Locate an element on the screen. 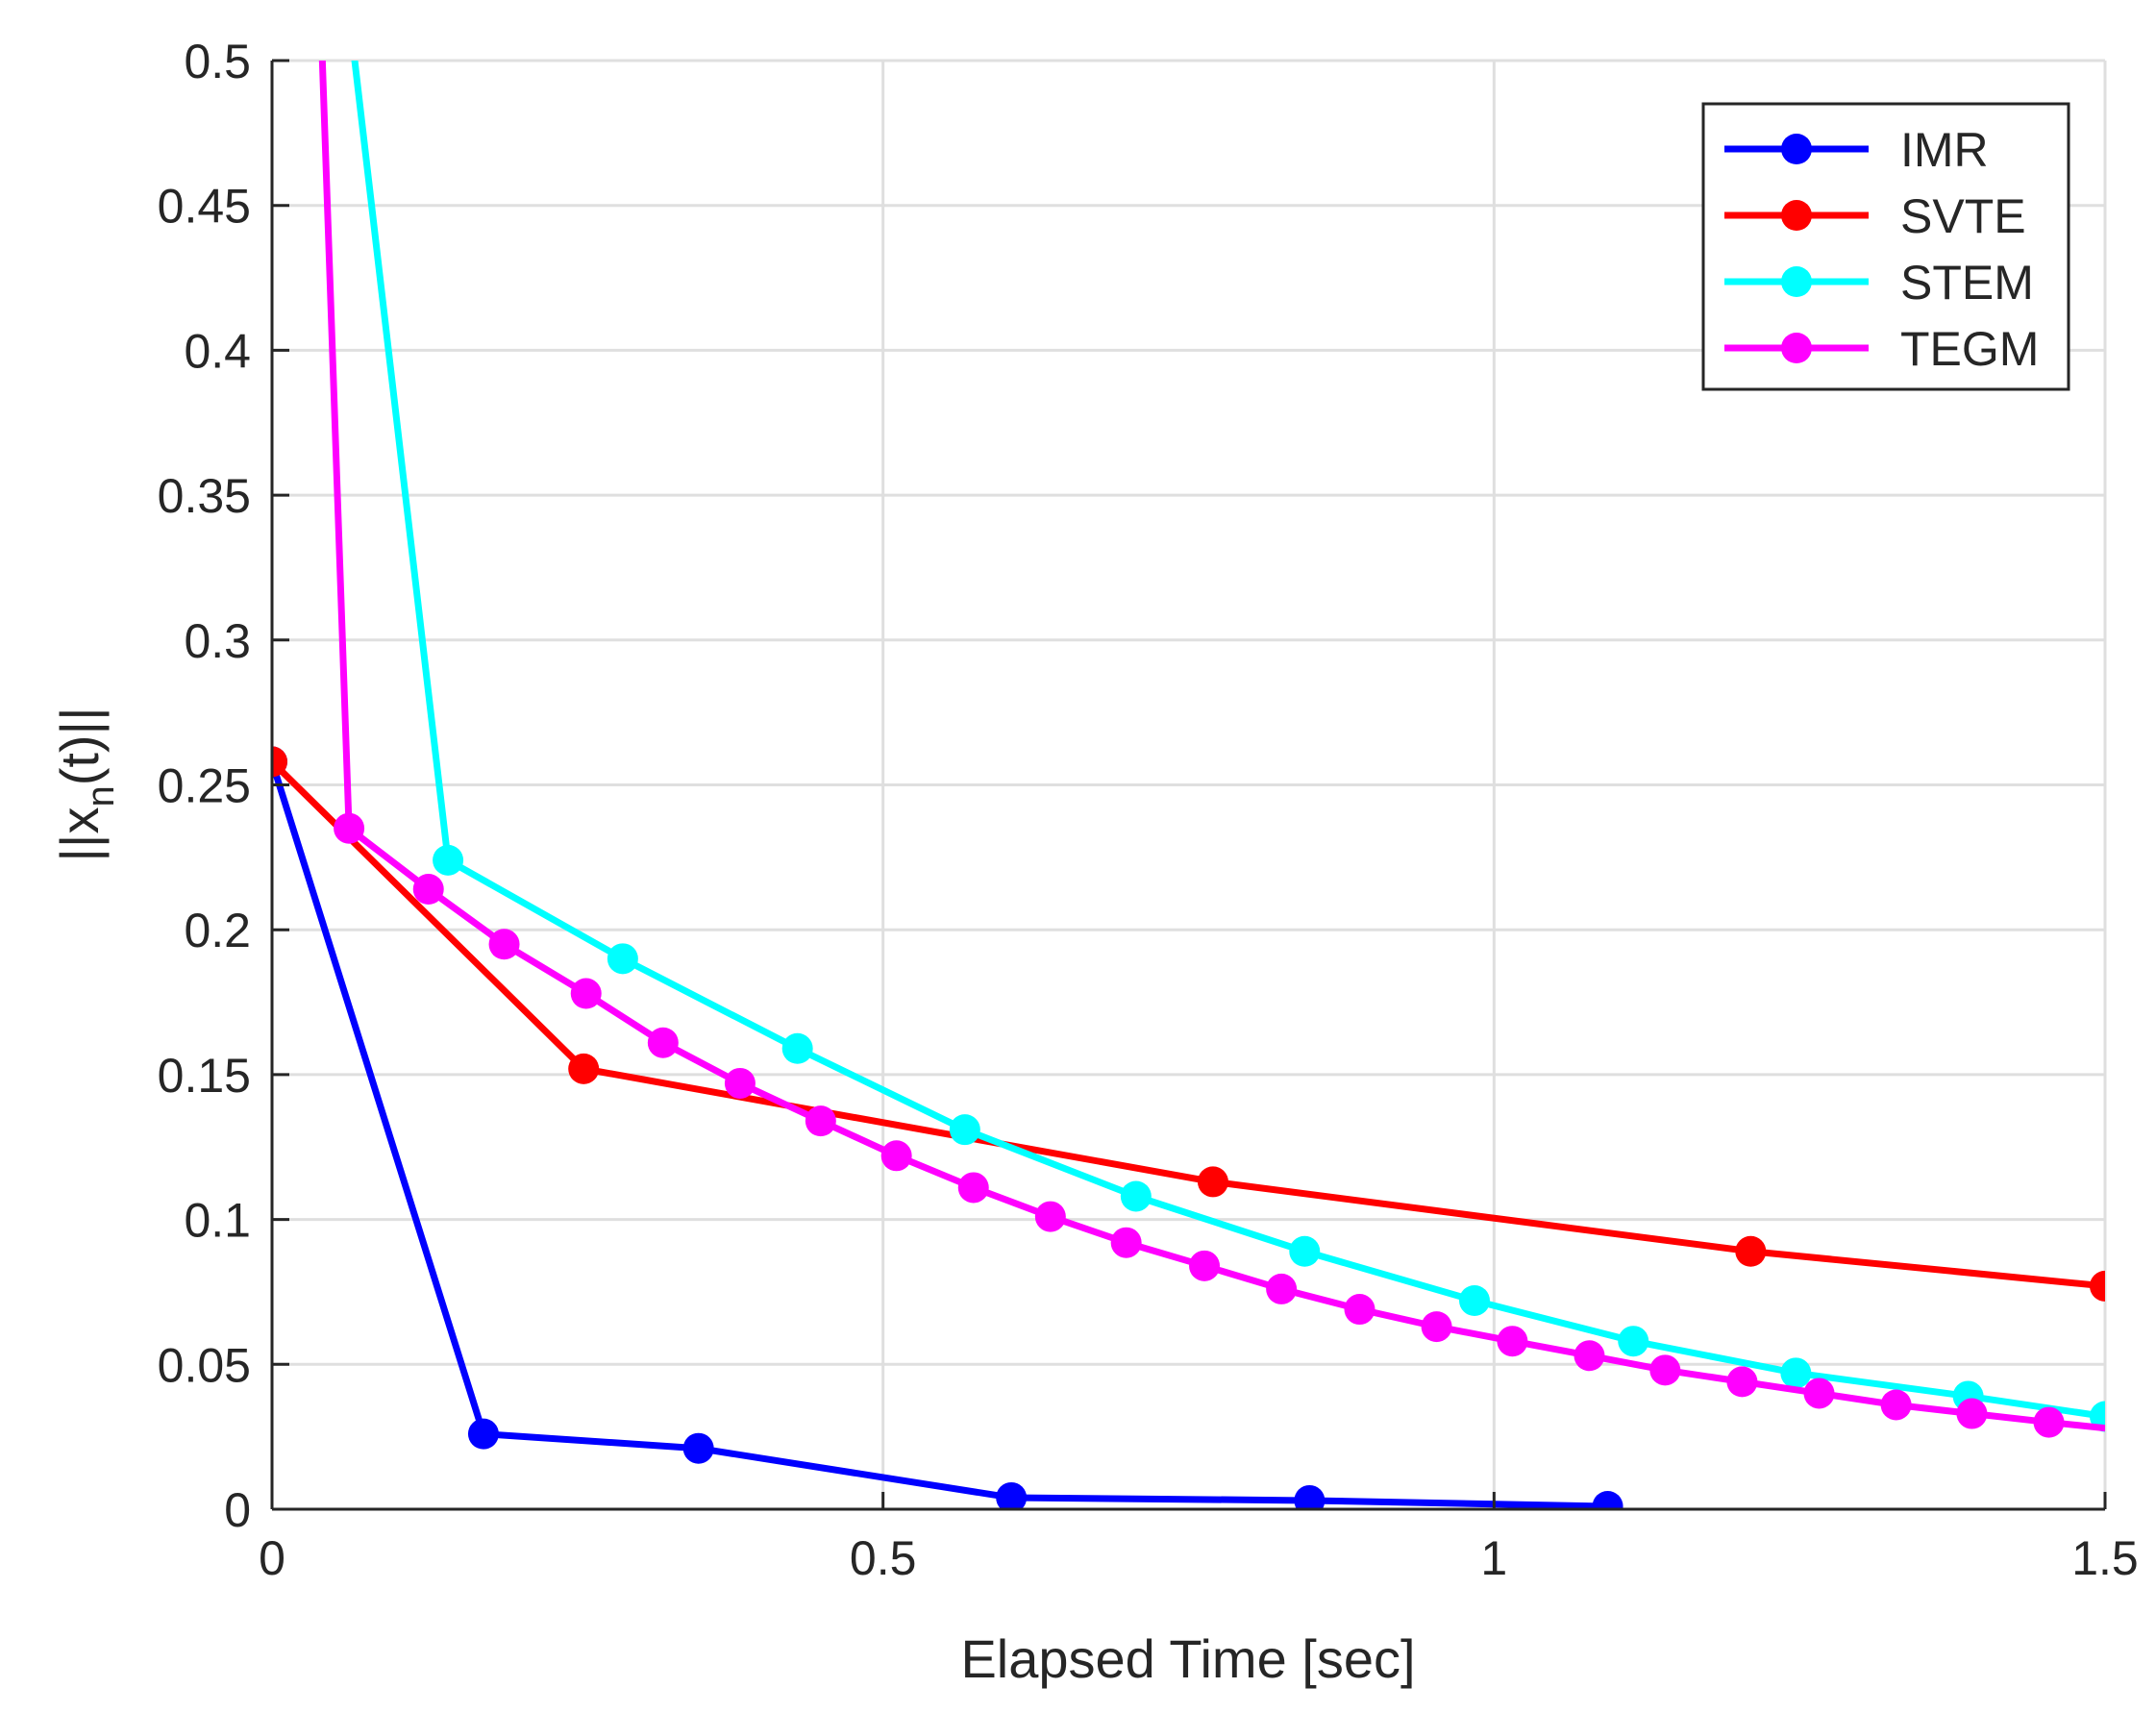 The image size is (2156, 1713). y-tick-label: 0.5 is located at coordinates (218, 62).